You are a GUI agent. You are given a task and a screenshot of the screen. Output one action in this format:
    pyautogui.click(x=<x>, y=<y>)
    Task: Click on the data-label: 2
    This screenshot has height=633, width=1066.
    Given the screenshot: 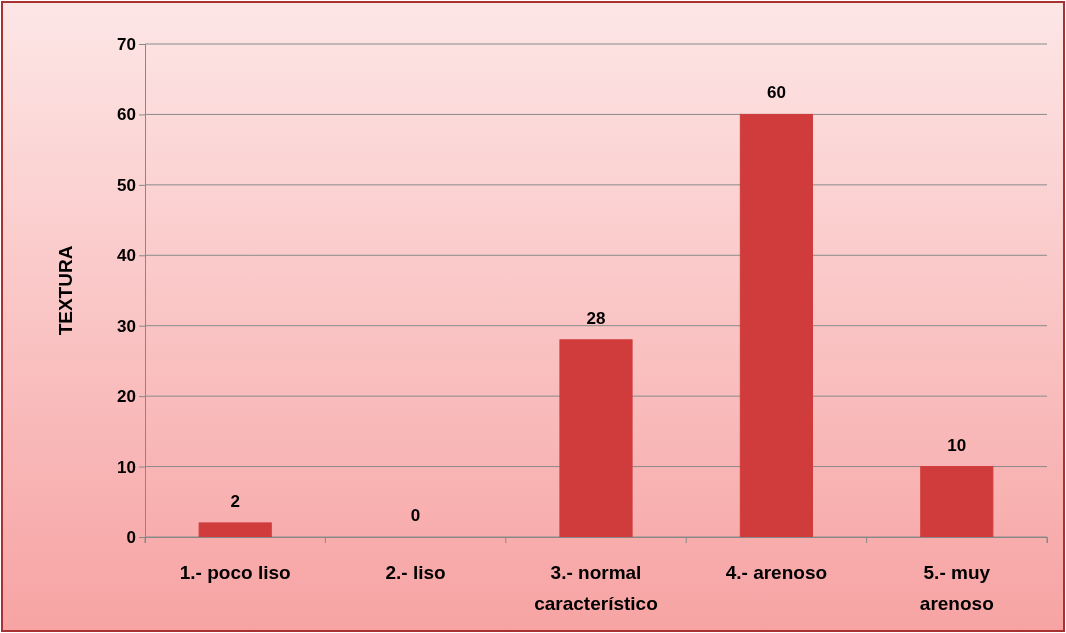 What is the action you would take?
    pyautogui.click(x=235, y=501)
    